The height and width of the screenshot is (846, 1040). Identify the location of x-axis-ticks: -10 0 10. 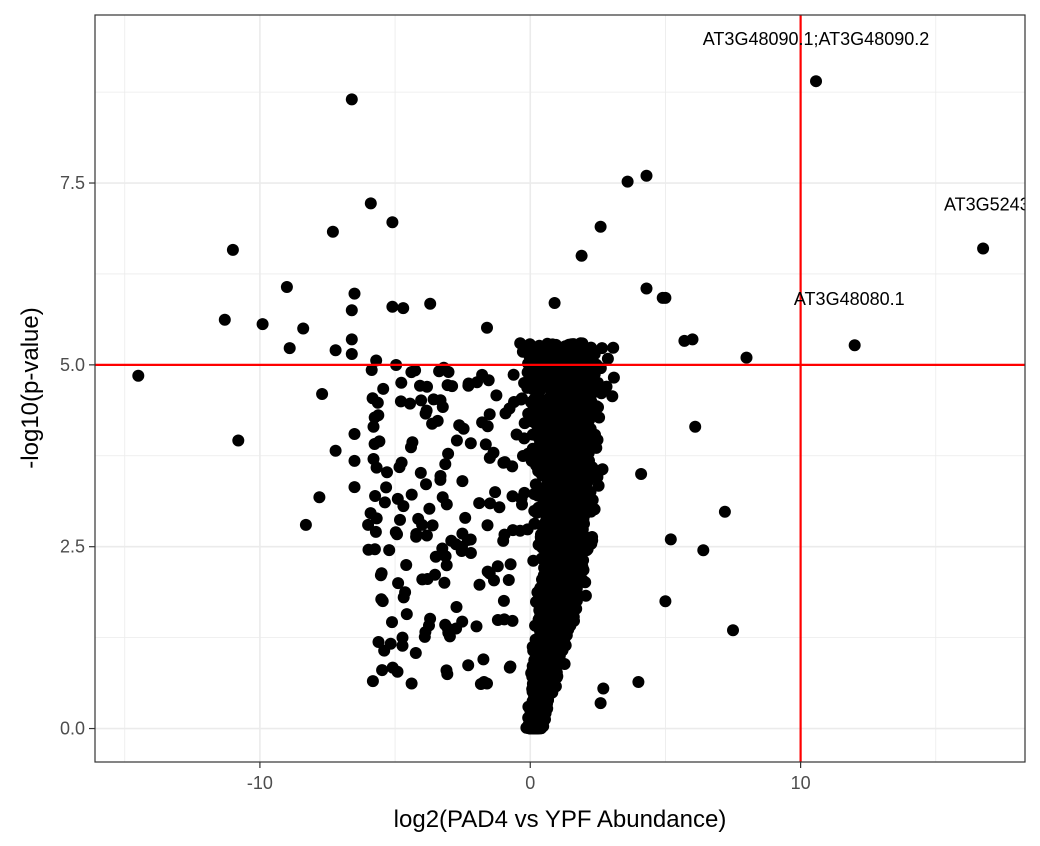
(529, 777).